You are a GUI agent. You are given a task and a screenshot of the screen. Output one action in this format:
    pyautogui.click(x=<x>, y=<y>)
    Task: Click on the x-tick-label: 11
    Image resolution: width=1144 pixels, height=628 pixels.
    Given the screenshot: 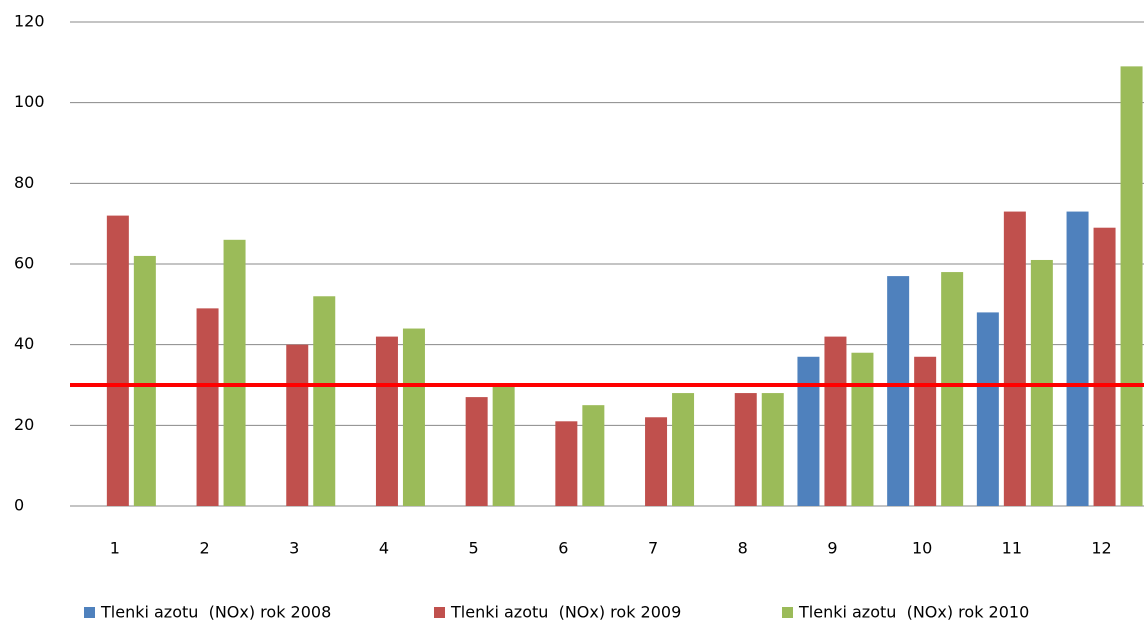 What is the action you would take?
    pyautogui.click(x=1012, y=548)
    